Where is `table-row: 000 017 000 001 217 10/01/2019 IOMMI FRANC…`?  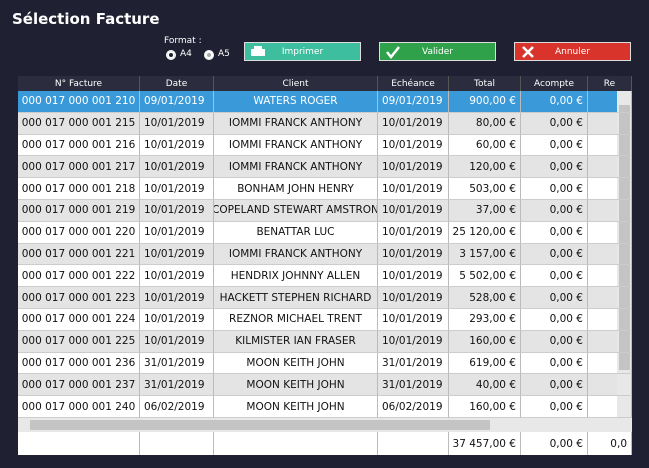 table-row: 000 017 000 001 217 10/01/2019 IOMMI FRANC… is located at coordinates (325, 167).